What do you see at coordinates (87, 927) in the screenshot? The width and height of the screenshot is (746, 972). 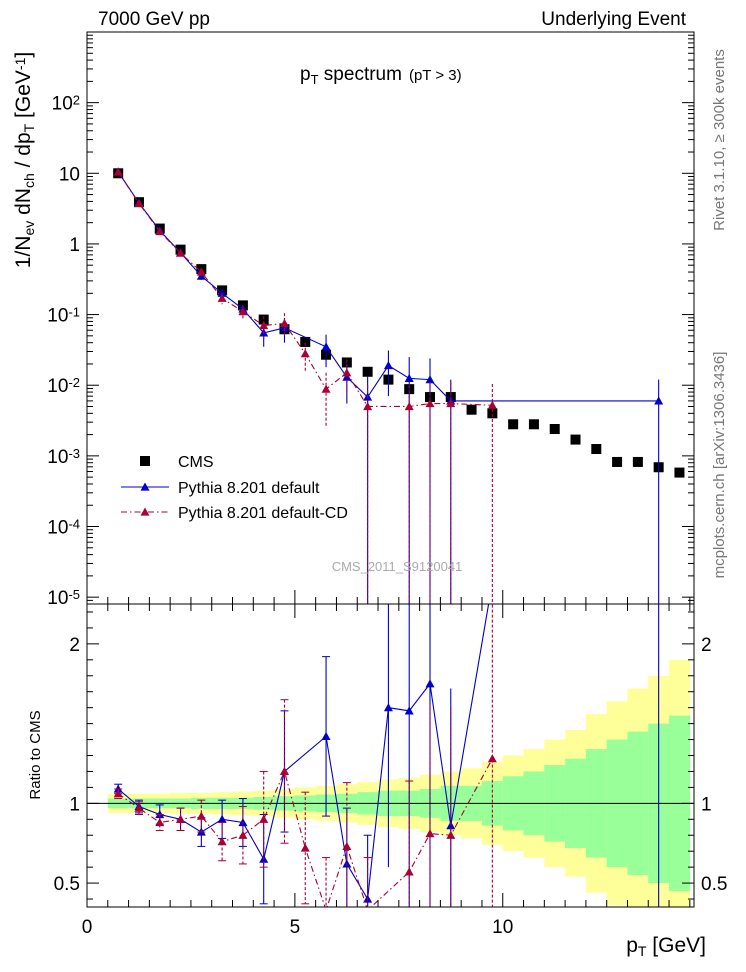 I see `x-tick-label: 0` at bounding box center [87, 927].